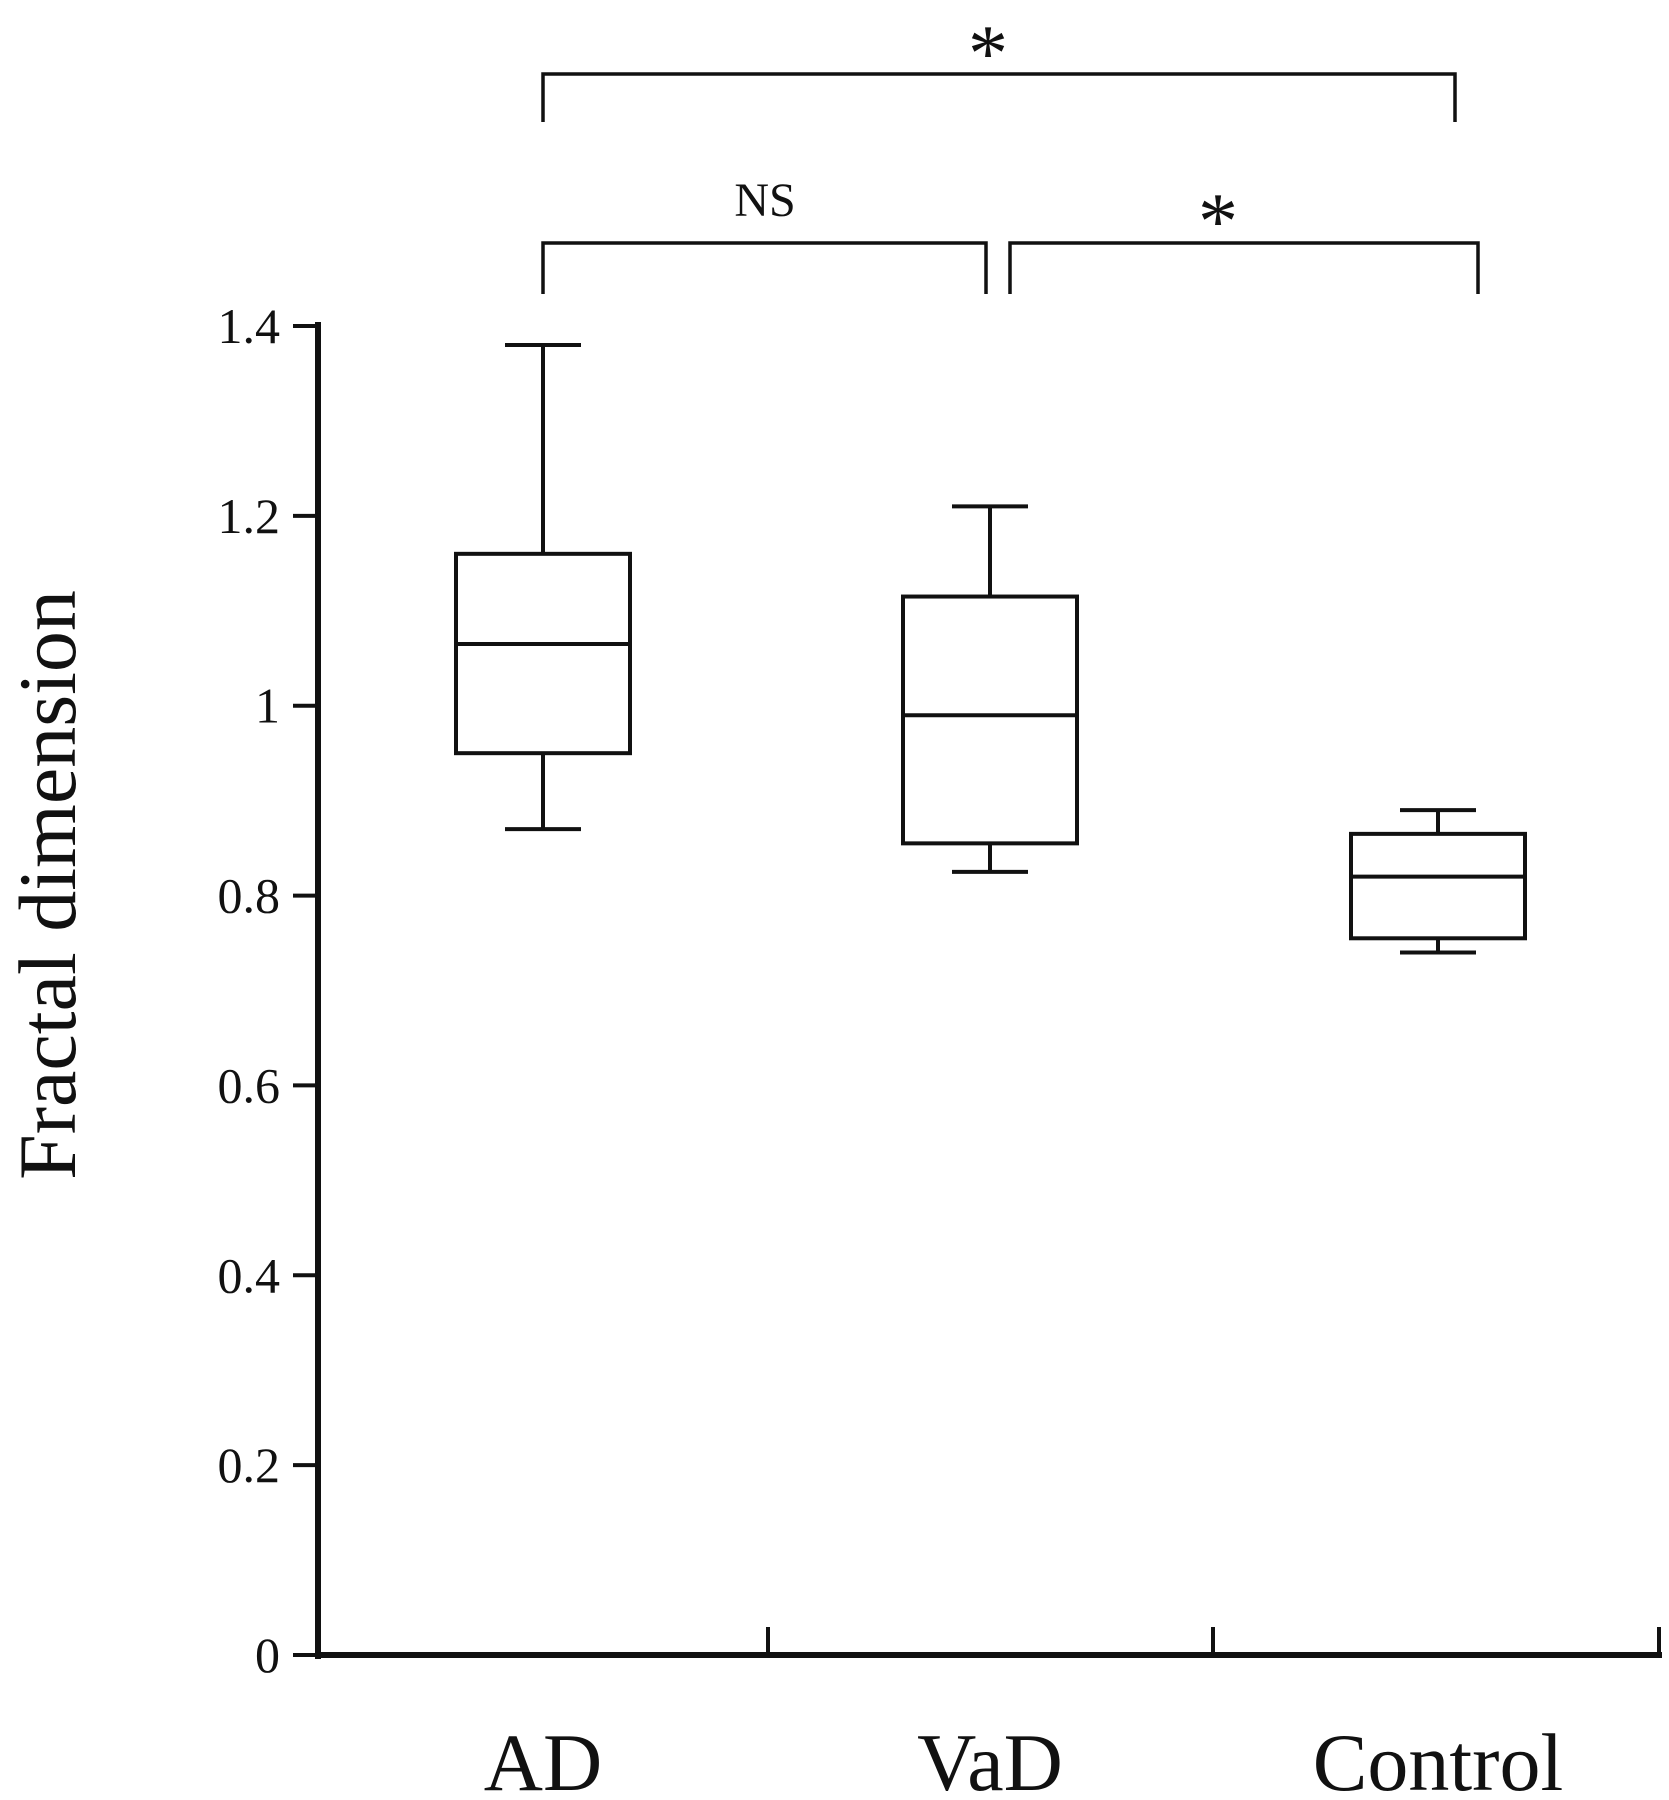 Image resolution: width=1669 pixels, height=1800 pixels. What do you see at coordinates (249, 896) in the screenshot?
I see `y-tick-label: 0.8` at bounding box center [249, 896].